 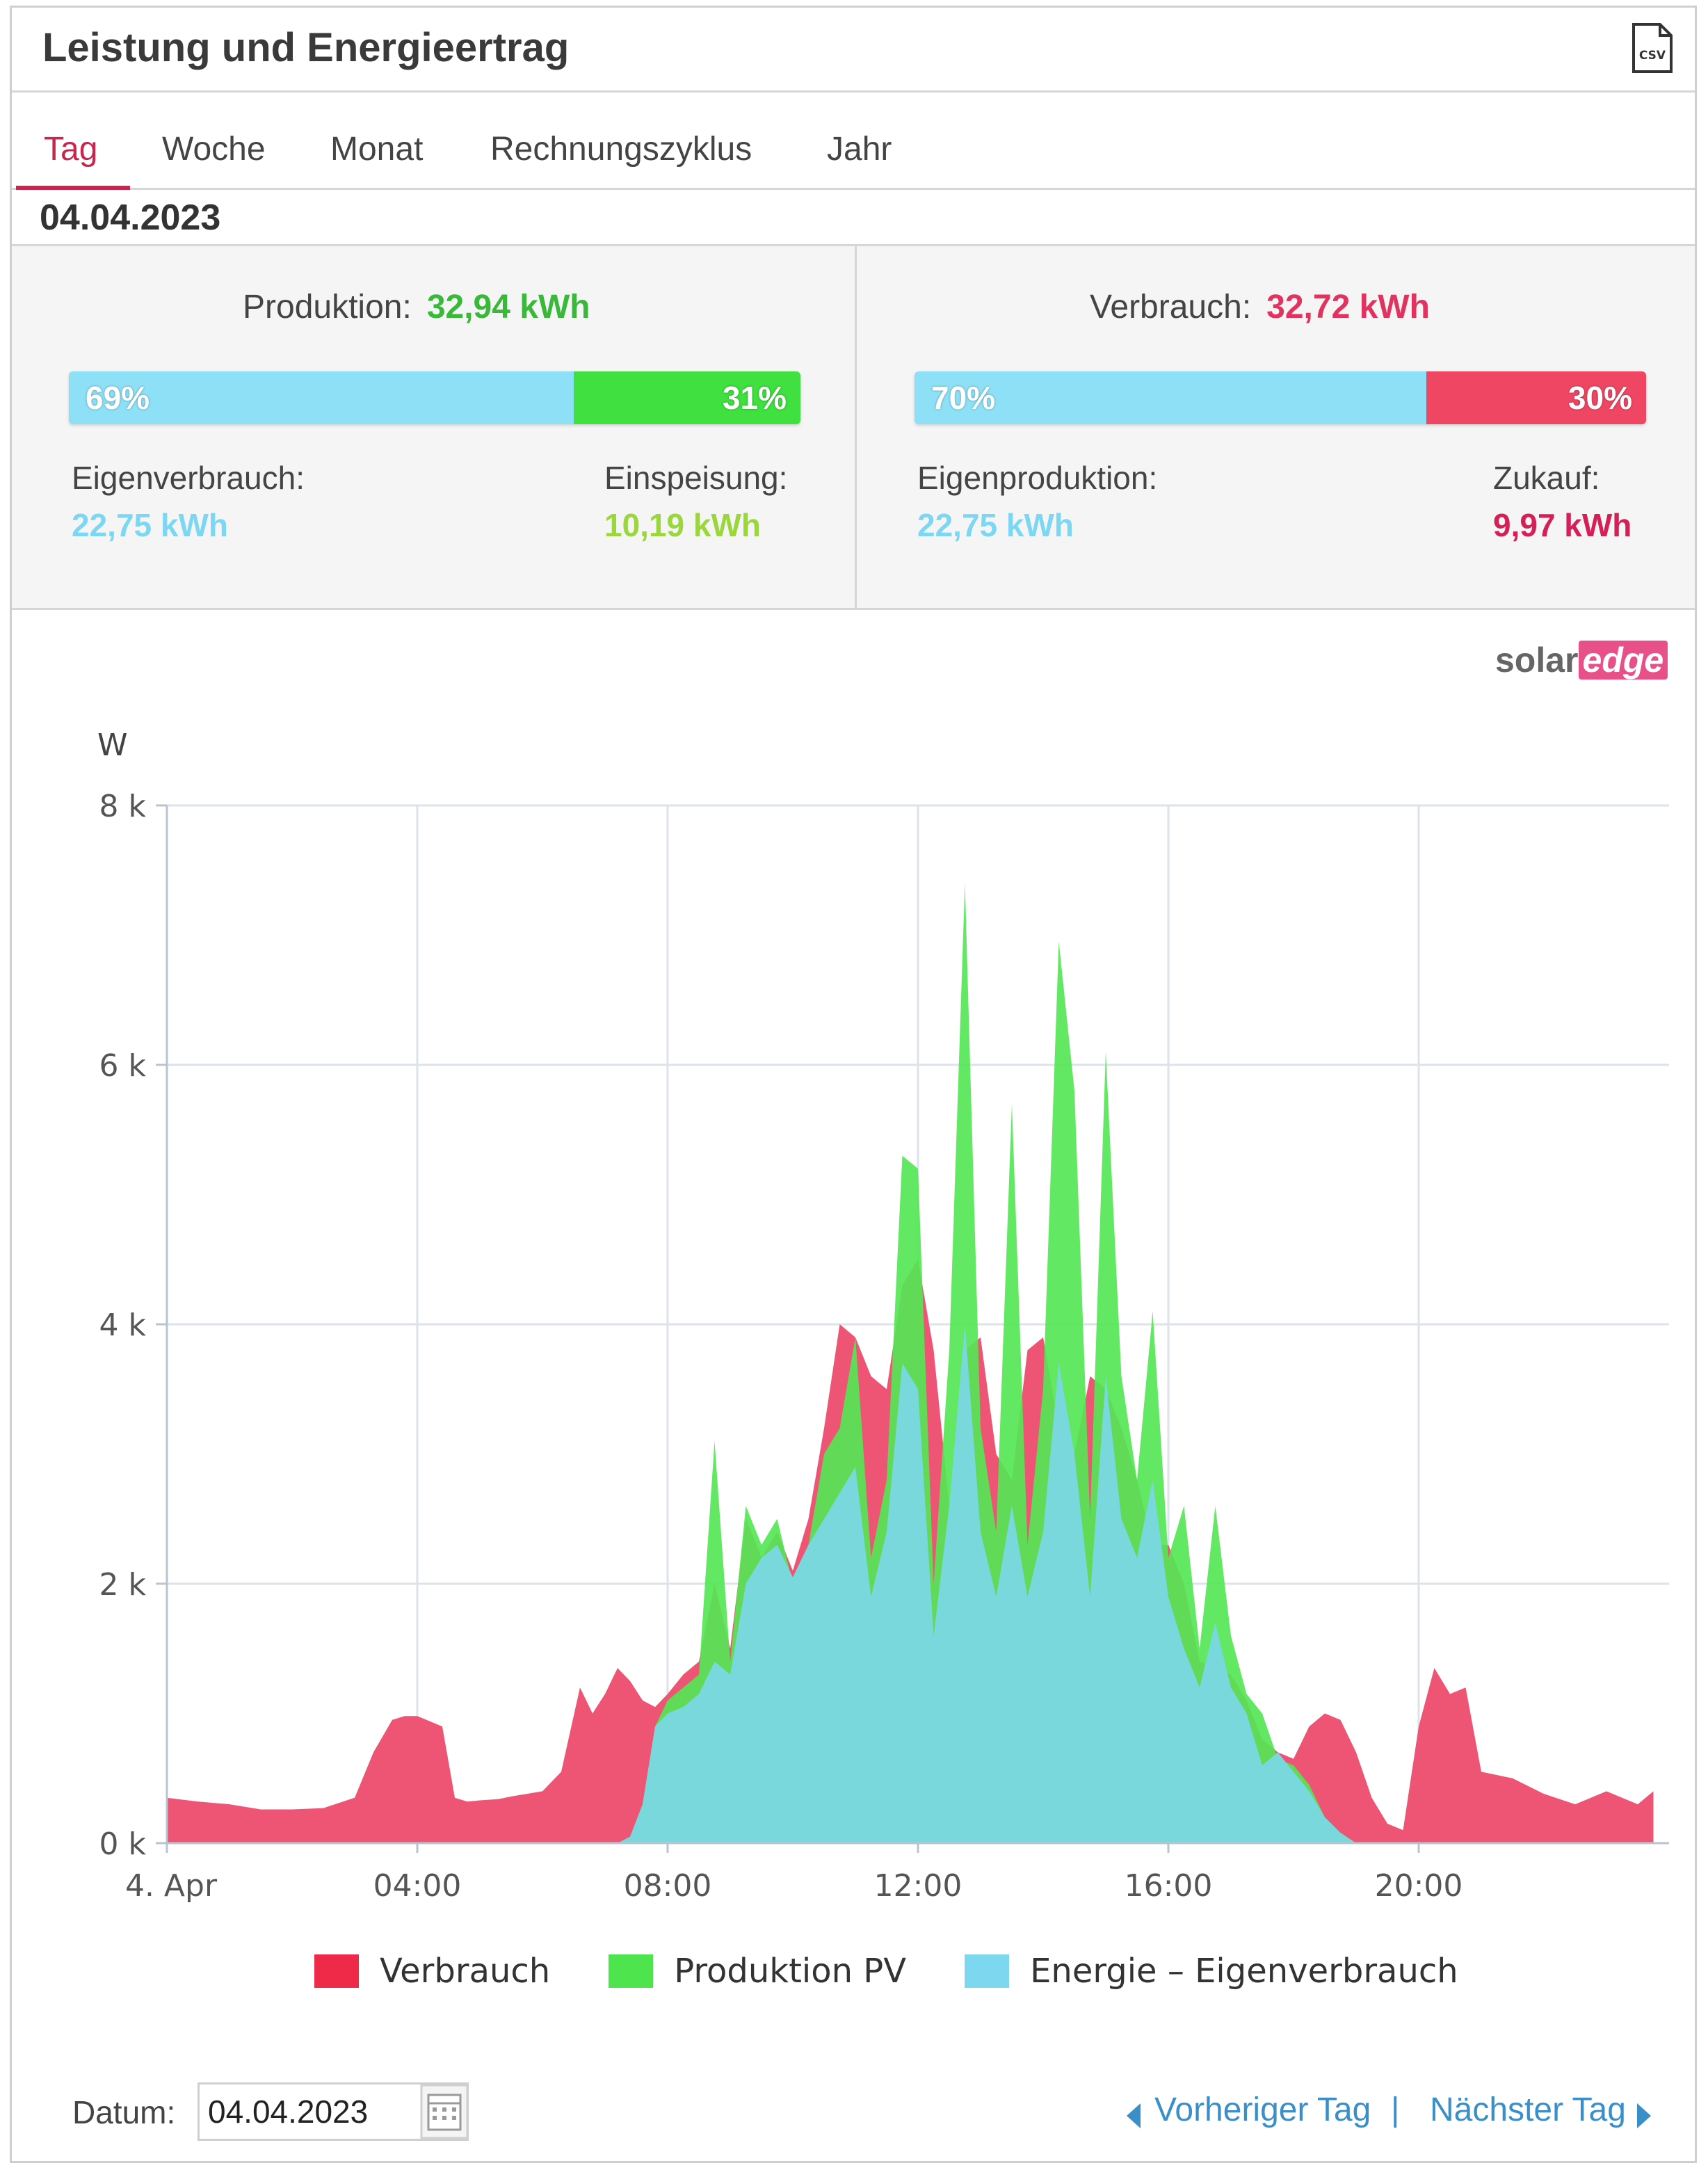 I want to click on summary-divider, so click(x=856, y=427).